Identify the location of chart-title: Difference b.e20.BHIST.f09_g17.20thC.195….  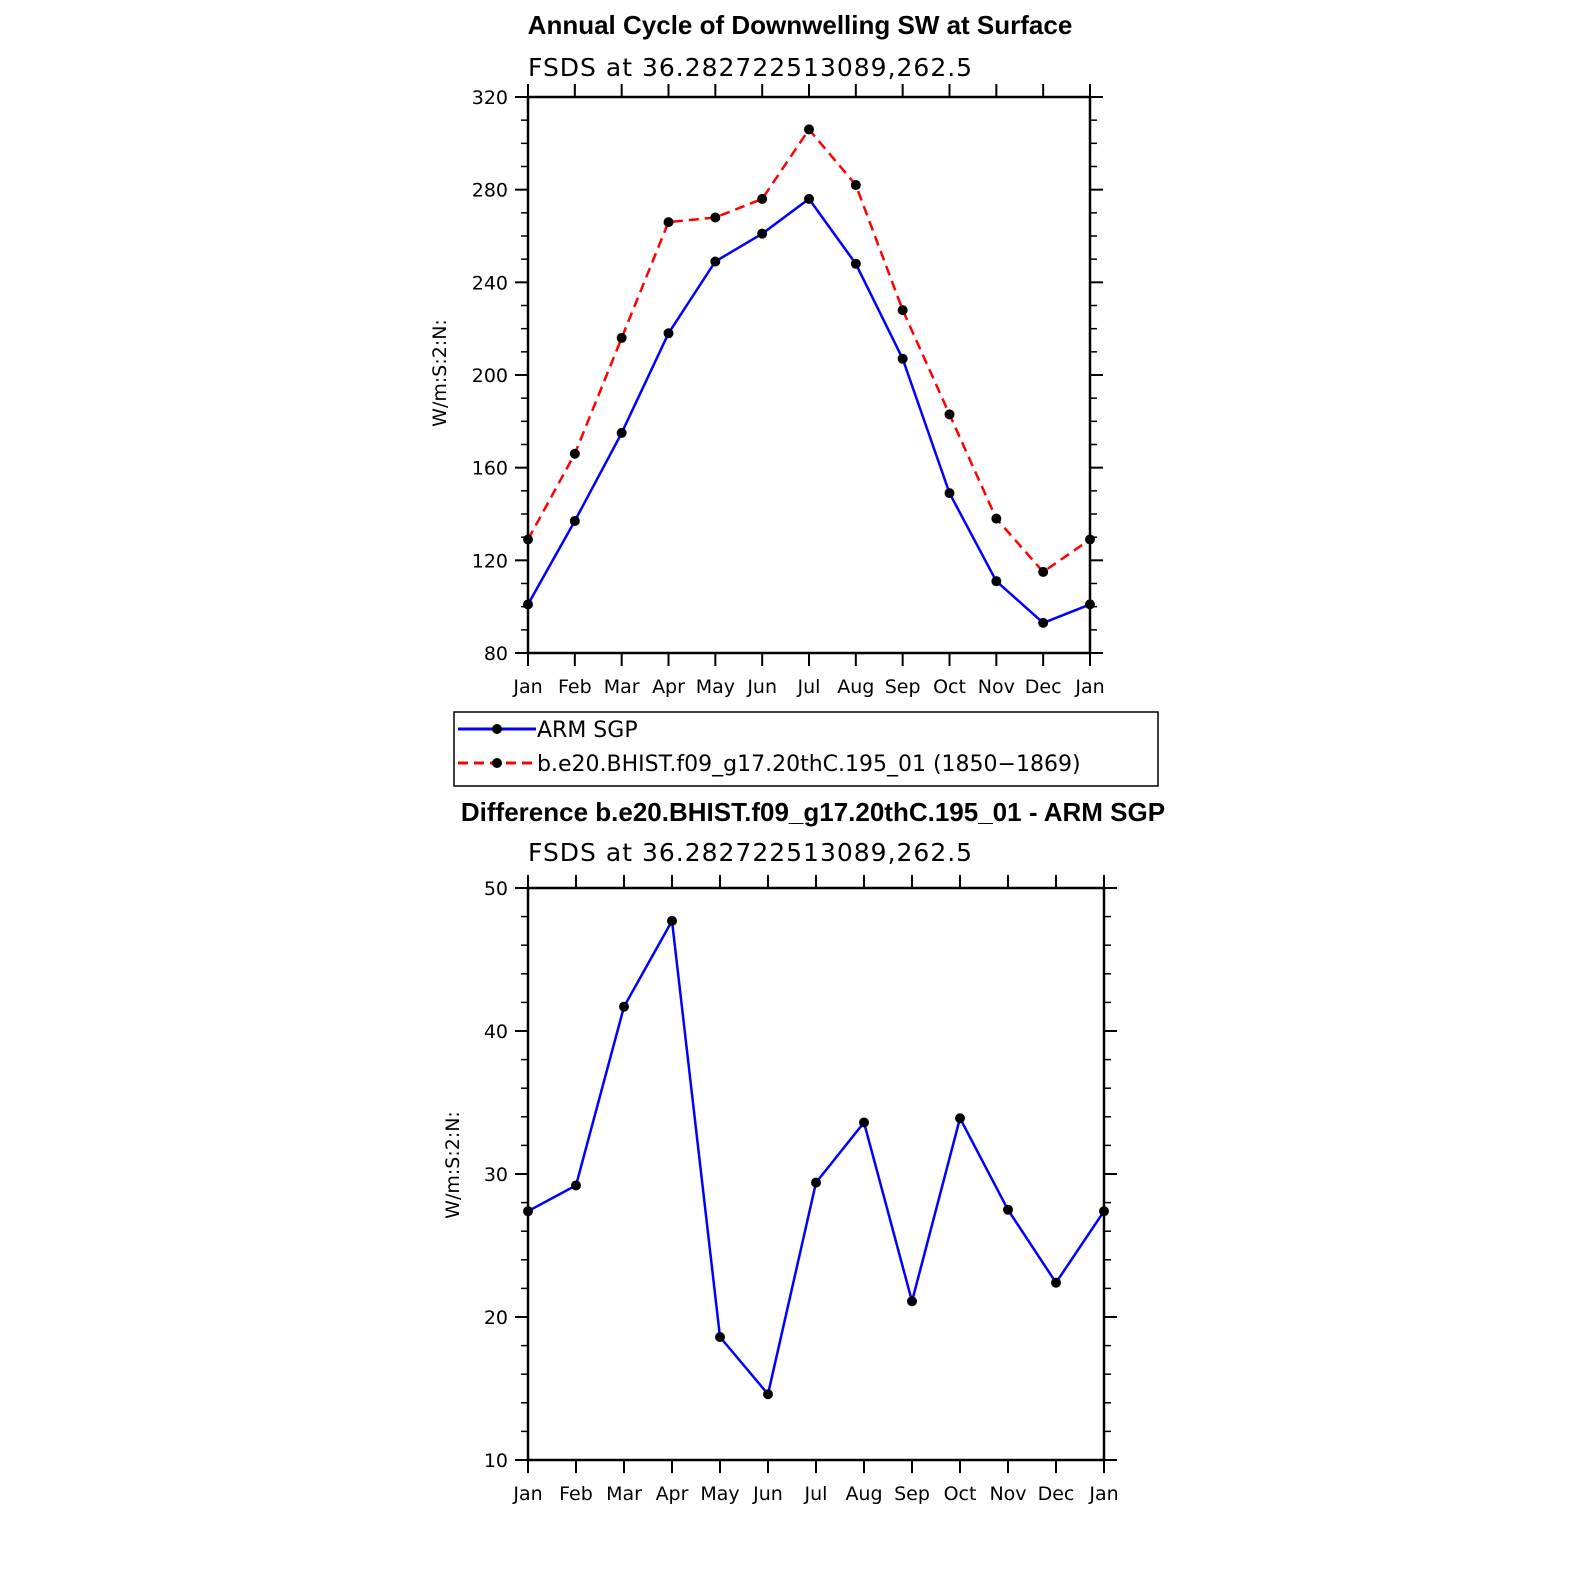
(813, 812).